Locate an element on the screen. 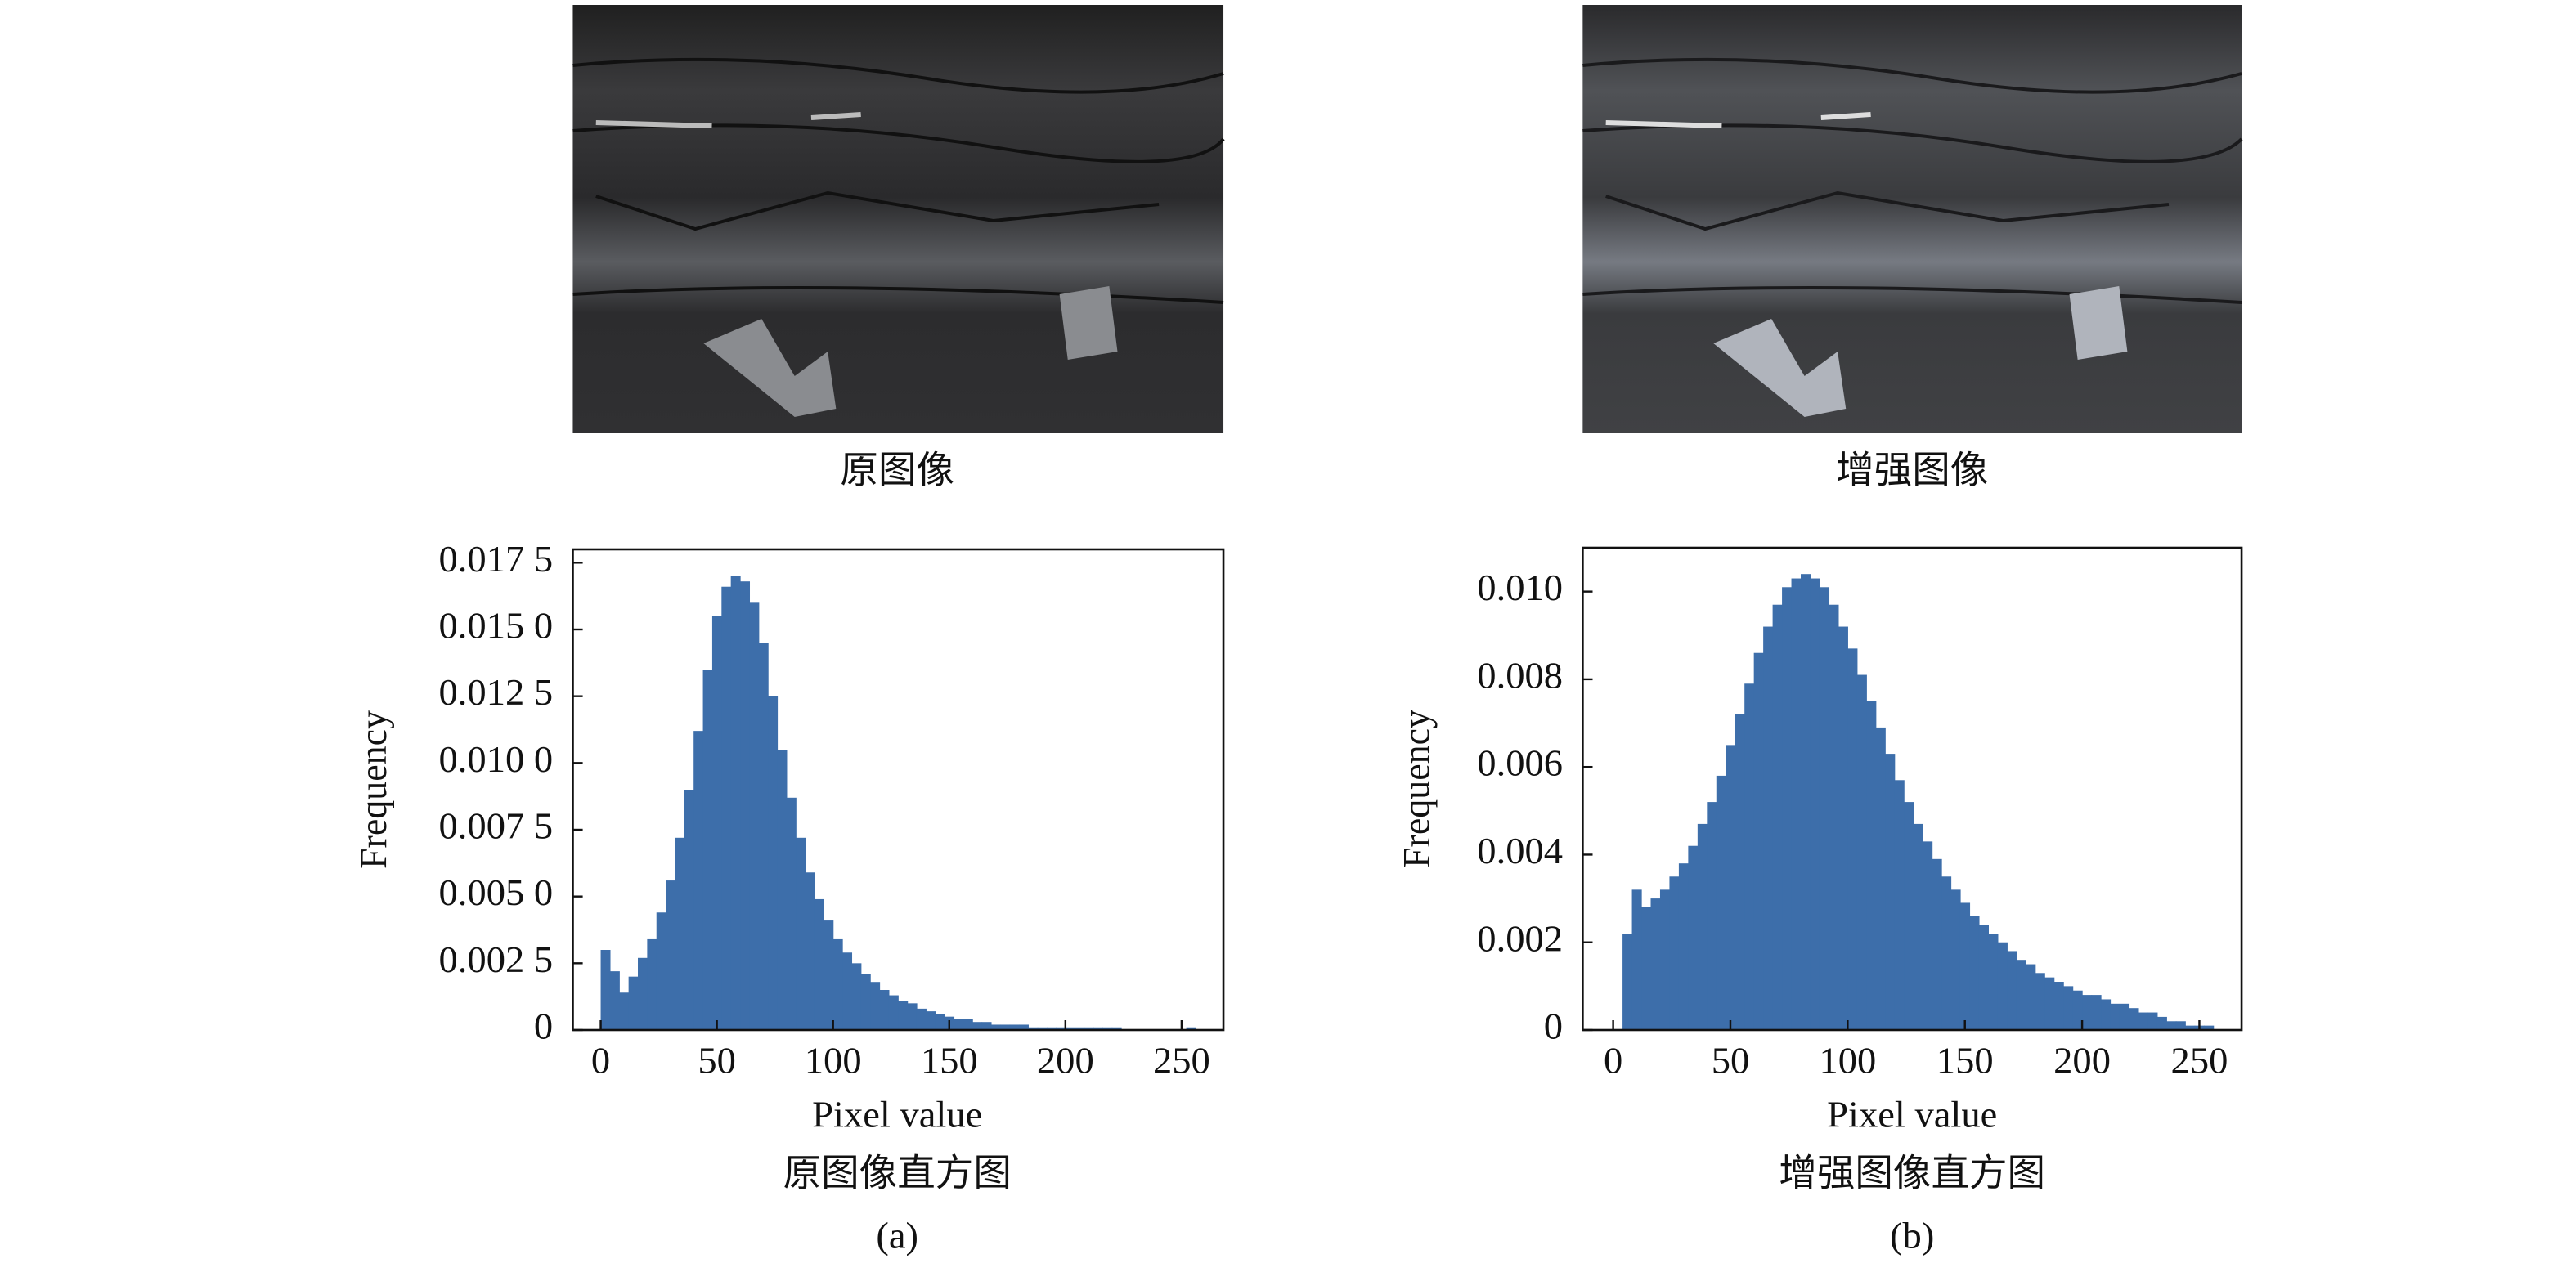  panel-label: (a) is located at coordinates (897, 1236).